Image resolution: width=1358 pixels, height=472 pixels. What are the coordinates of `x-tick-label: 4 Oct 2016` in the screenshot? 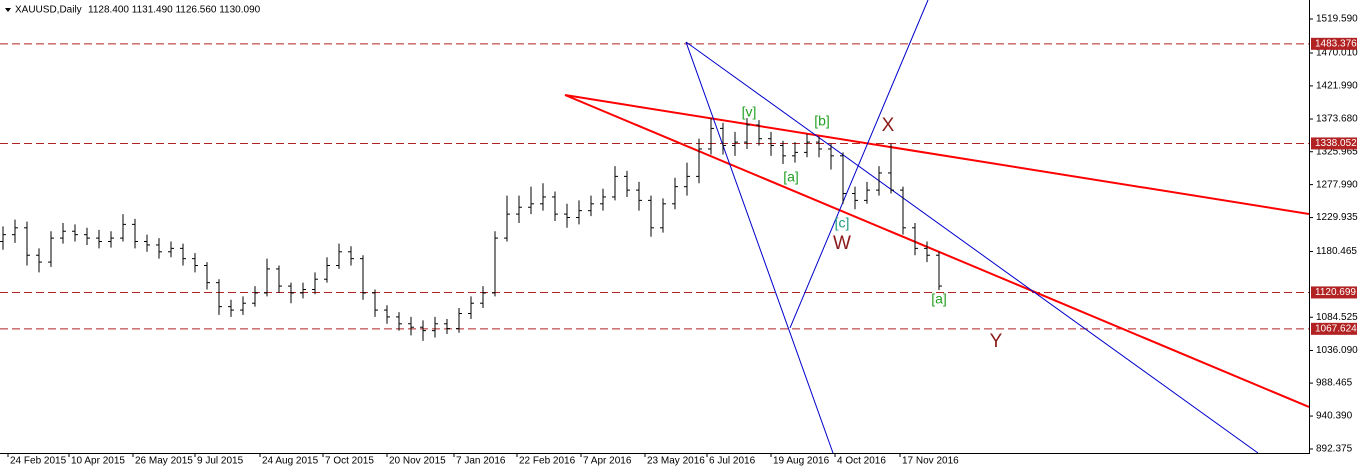 It's located at (861, 461).